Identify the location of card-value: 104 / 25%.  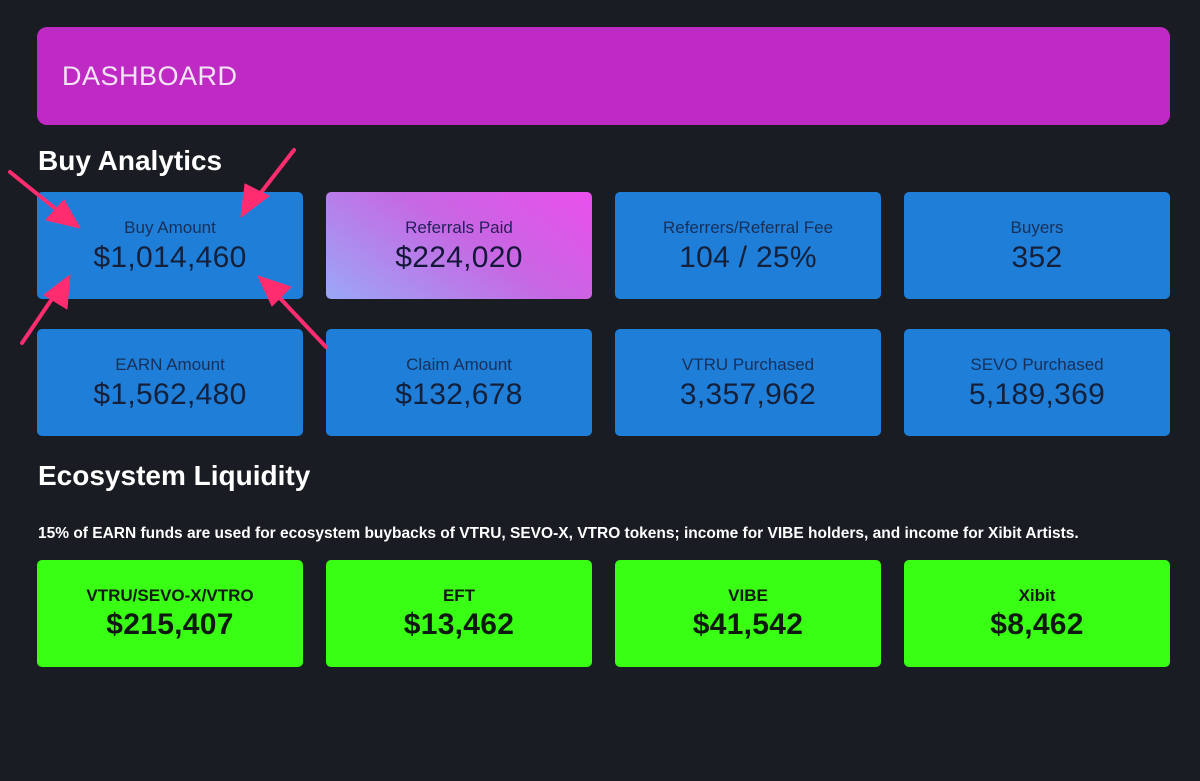
(748, 257).